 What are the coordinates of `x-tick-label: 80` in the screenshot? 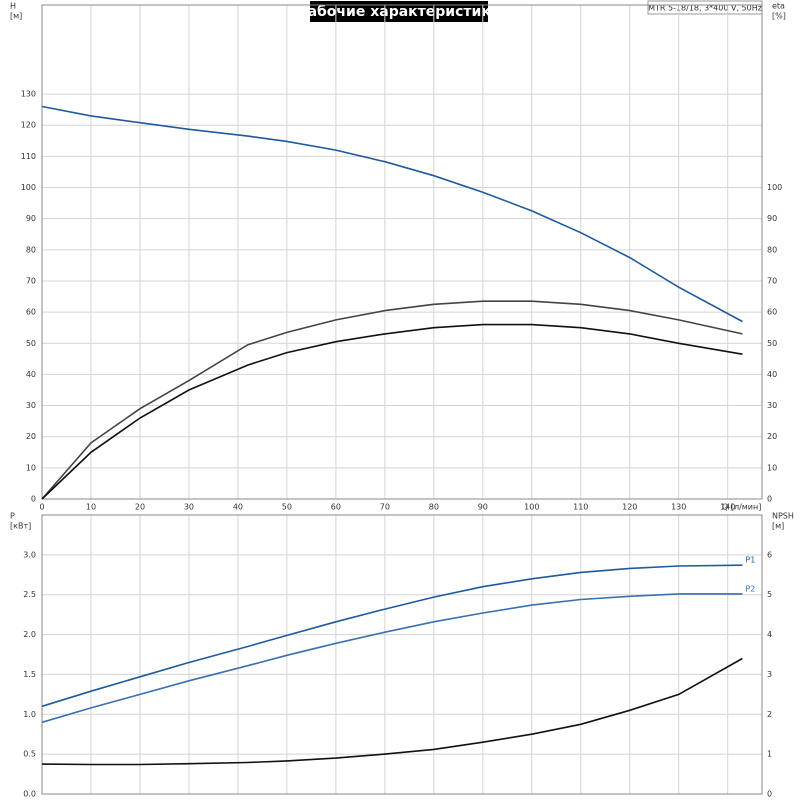 It's located at (434, 507).